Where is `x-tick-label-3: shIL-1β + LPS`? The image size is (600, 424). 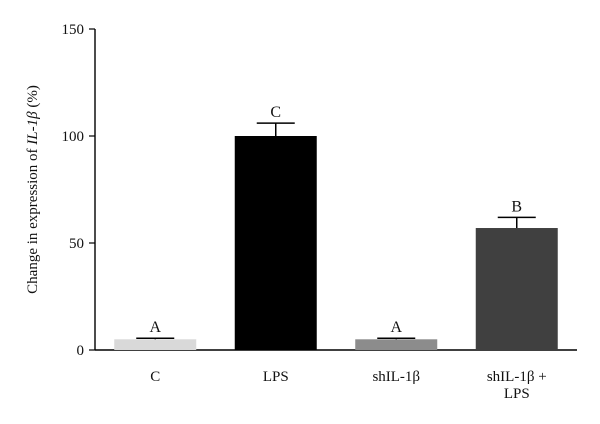
x-tick-label-3: shIL-1β + LPS is located at coordinates (517, 385).